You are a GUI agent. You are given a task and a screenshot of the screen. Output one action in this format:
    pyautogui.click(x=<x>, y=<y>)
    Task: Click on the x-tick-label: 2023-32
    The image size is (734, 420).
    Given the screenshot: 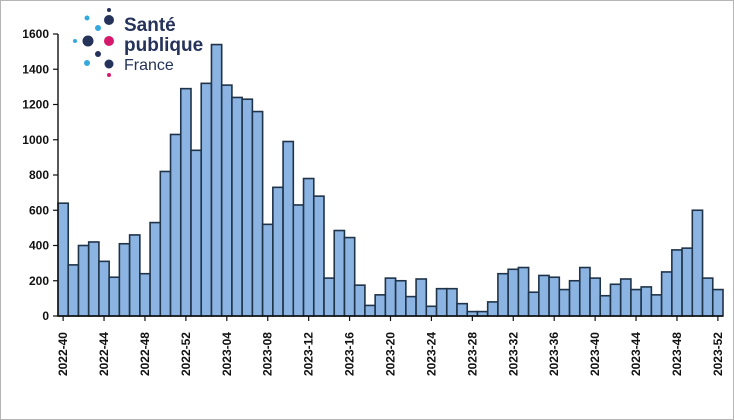 What is the action you would take?
    pyautogui.click(x=513, y=354)
    